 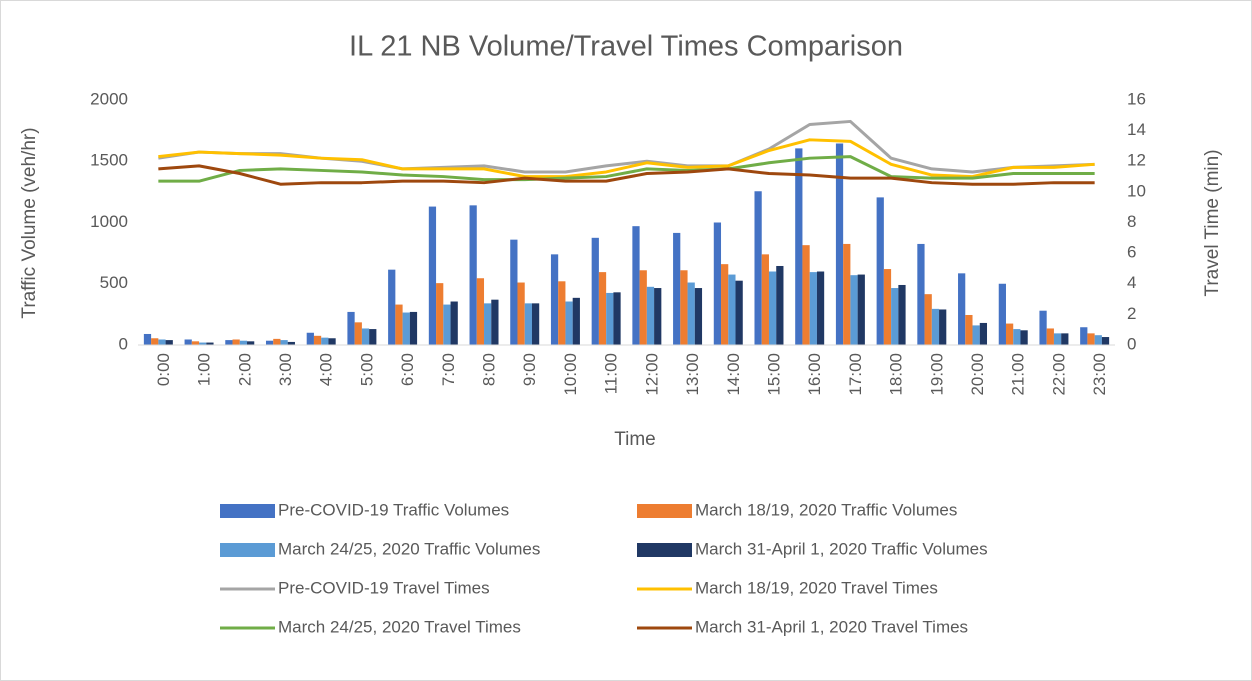 I want to click on legend-label: March 24/25, 2020 Travel Times, so click(x=399, y=626).